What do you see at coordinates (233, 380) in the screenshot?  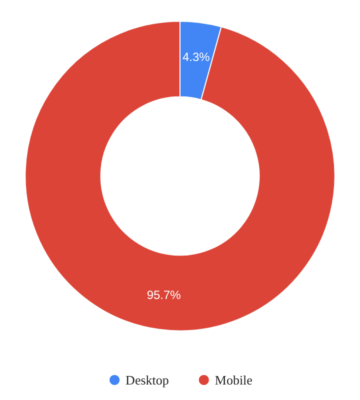 I see `legend-label: Mobile` at bounding box center [233, 380].